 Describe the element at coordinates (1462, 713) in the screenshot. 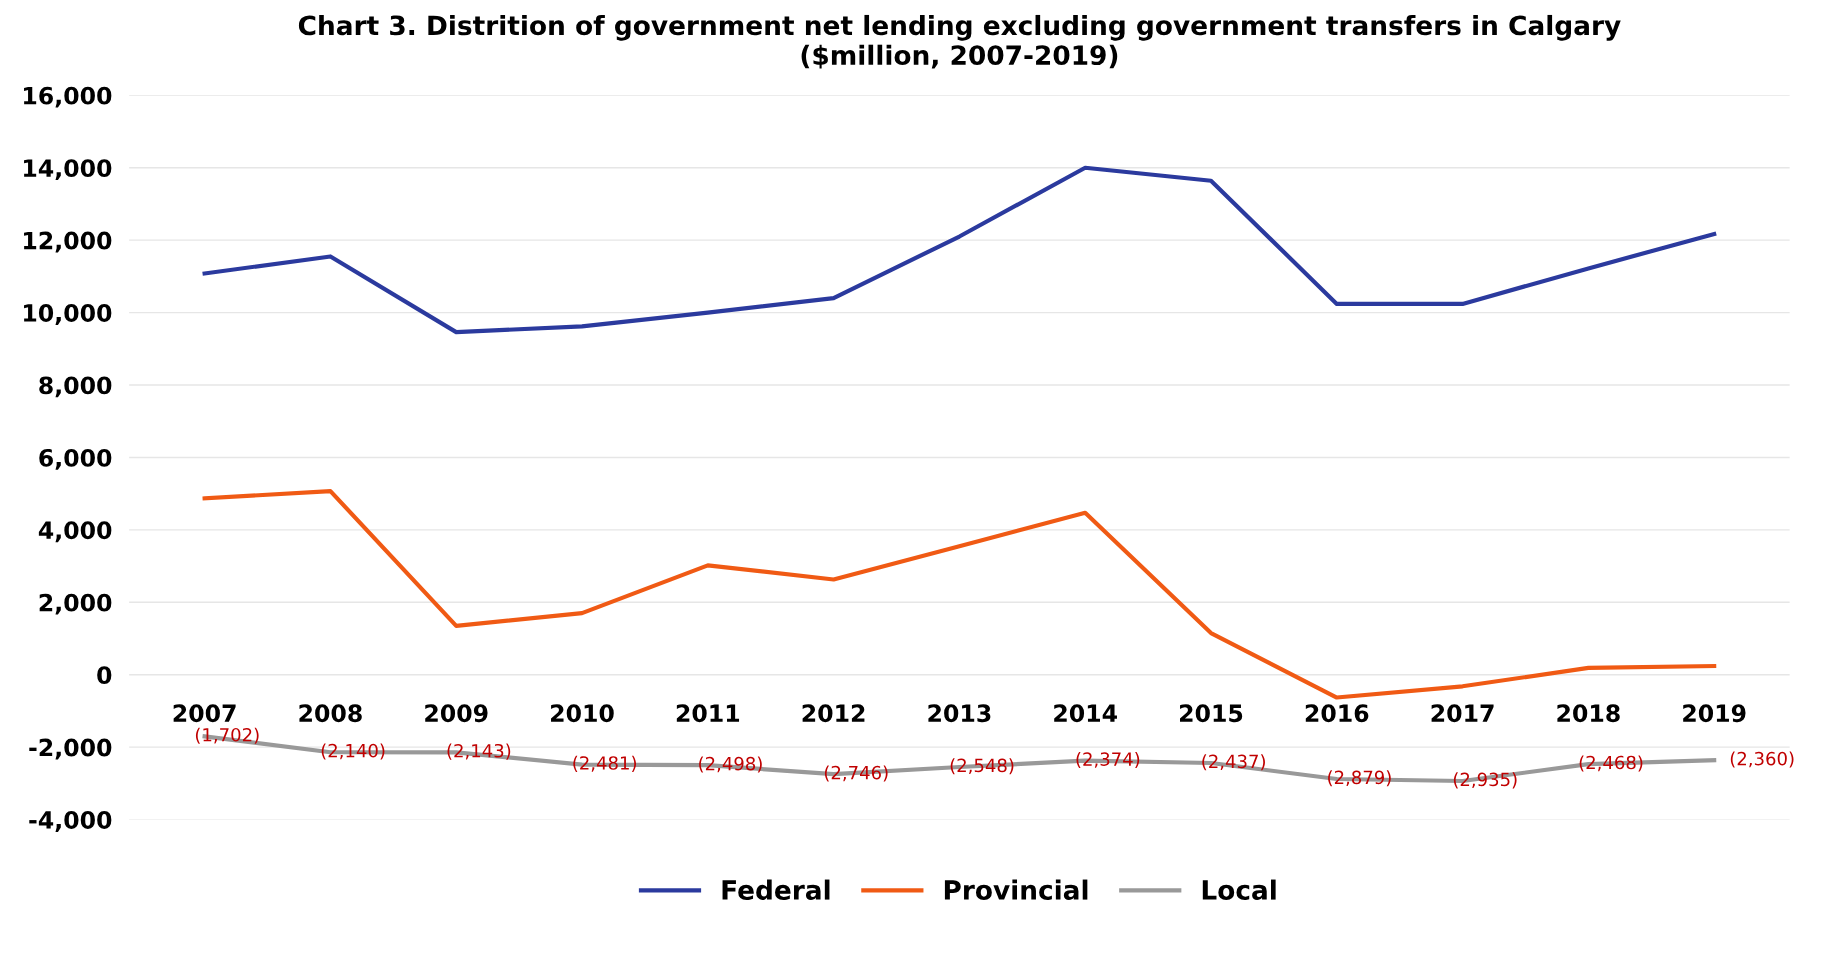

I see `x-tick-label: 2017` at that location.